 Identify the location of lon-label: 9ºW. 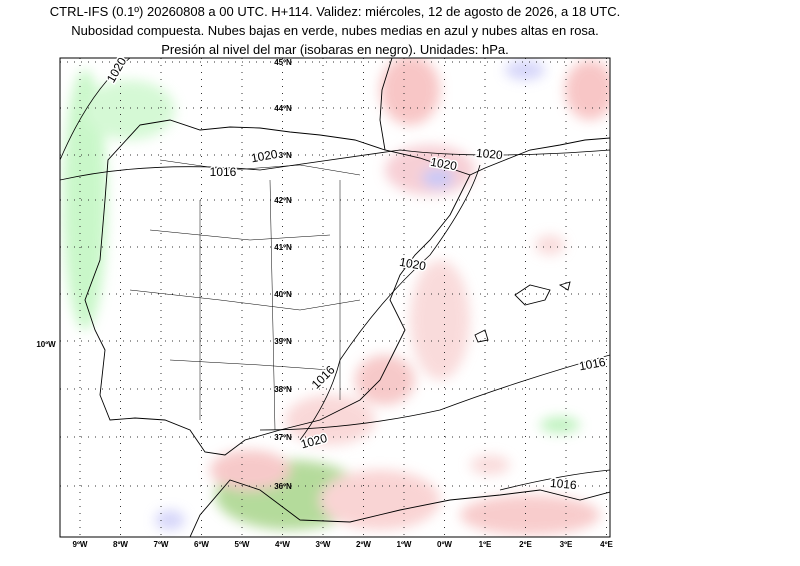
(80, 544).